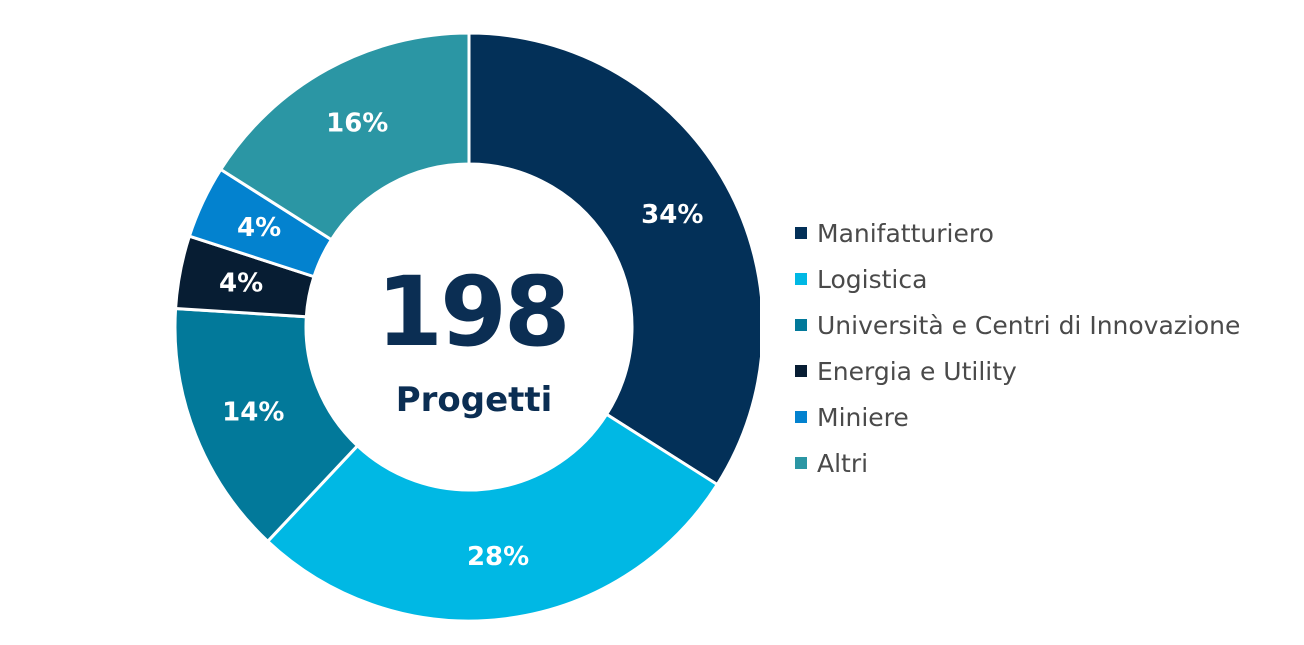 Image resolution: width=1304 pixels, height=645 pixels. Describe the element at coordinates (357, 124) in the screenshot. I see `slice-label-altri: 16%` at that location.